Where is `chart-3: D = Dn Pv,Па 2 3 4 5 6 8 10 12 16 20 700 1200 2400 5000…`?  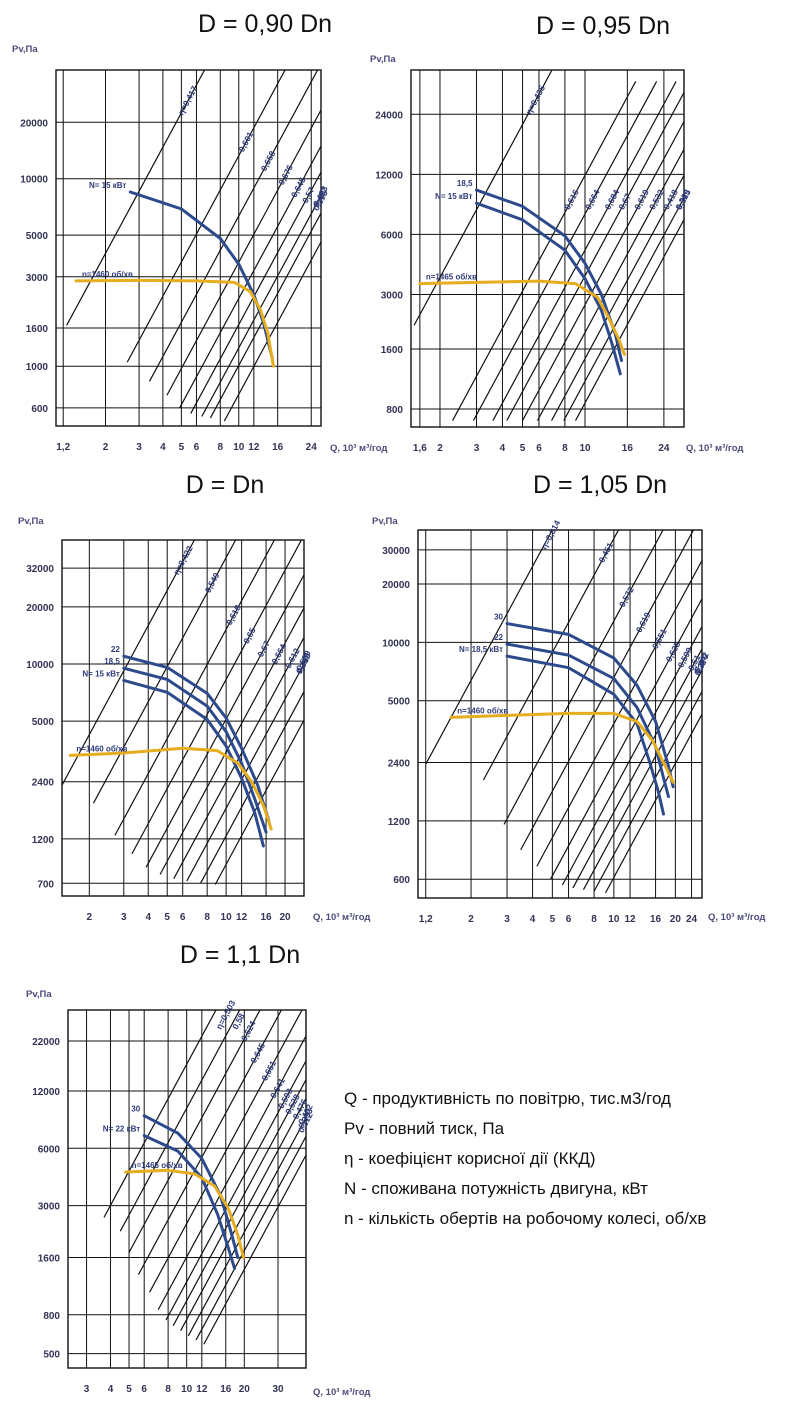 chart-3: D = Dn Pv,Па 2 3 4 5 6 8 10 12 16 20 700 1200 2400 5000… is located at coordinates (194, 697).